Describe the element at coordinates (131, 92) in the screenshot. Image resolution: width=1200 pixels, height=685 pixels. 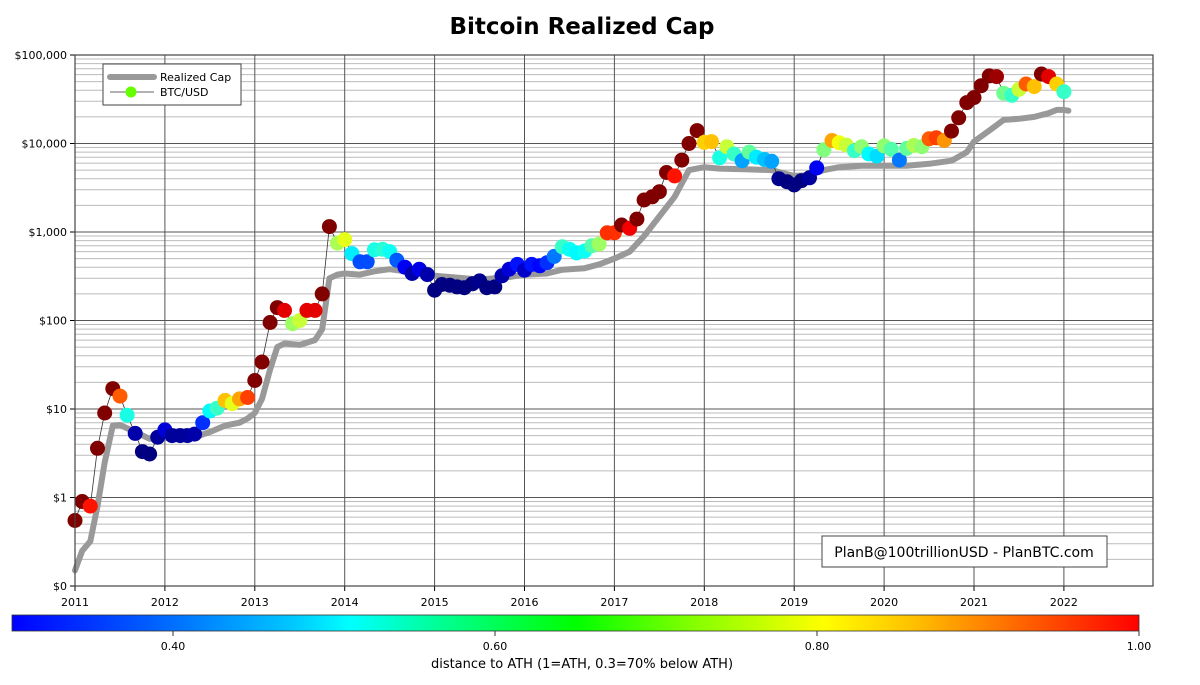
I see `legend-btc-marker-icon` at that location.